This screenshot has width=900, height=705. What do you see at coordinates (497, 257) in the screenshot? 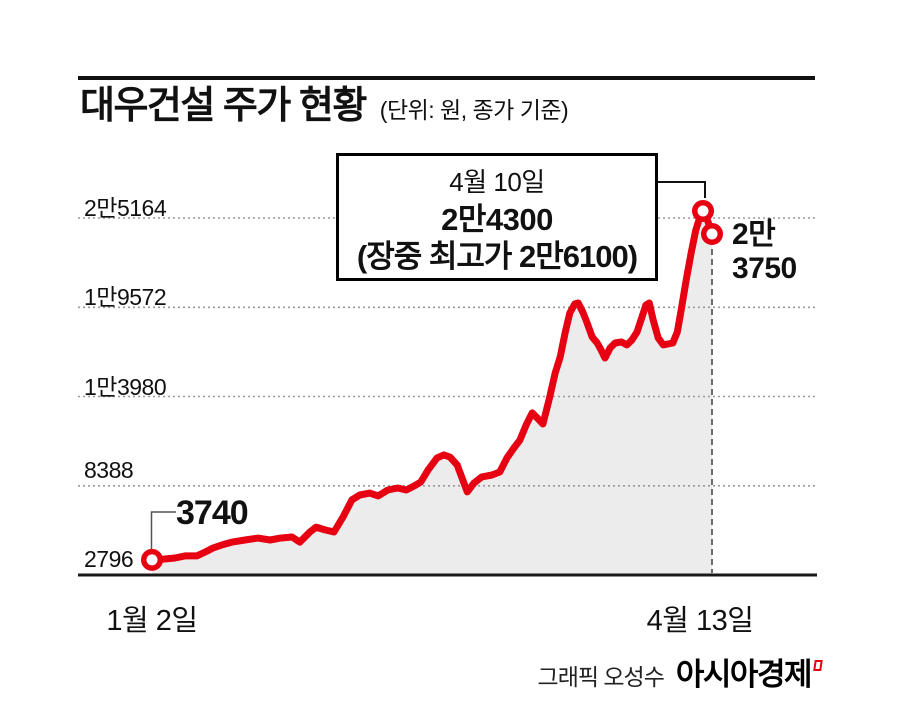
I see `annotation-intraday-high: (장중 최고가 2만6100)` at bounding box center [497, 257].